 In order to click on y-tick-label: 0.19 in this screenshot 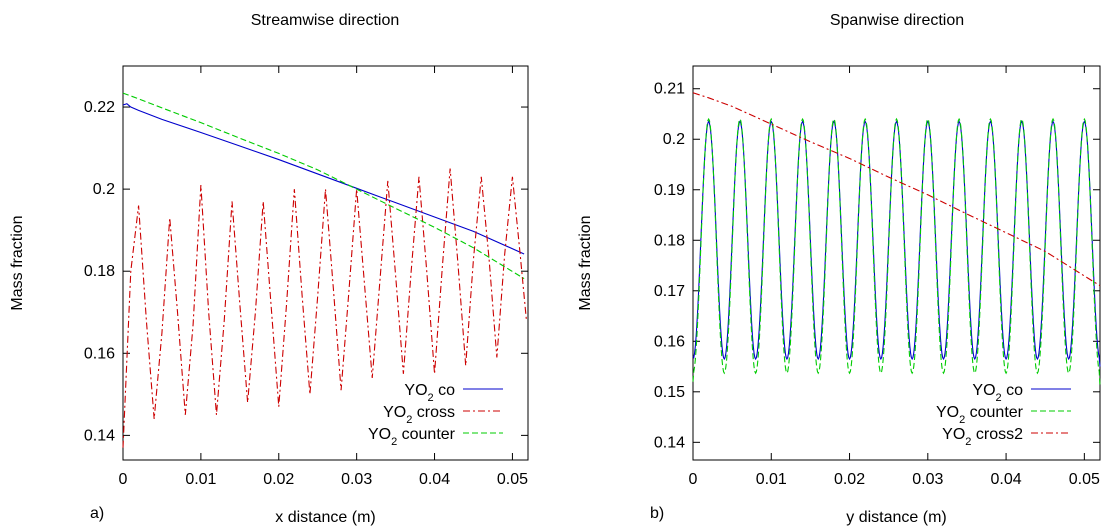, I will do `click(669, 190)`.